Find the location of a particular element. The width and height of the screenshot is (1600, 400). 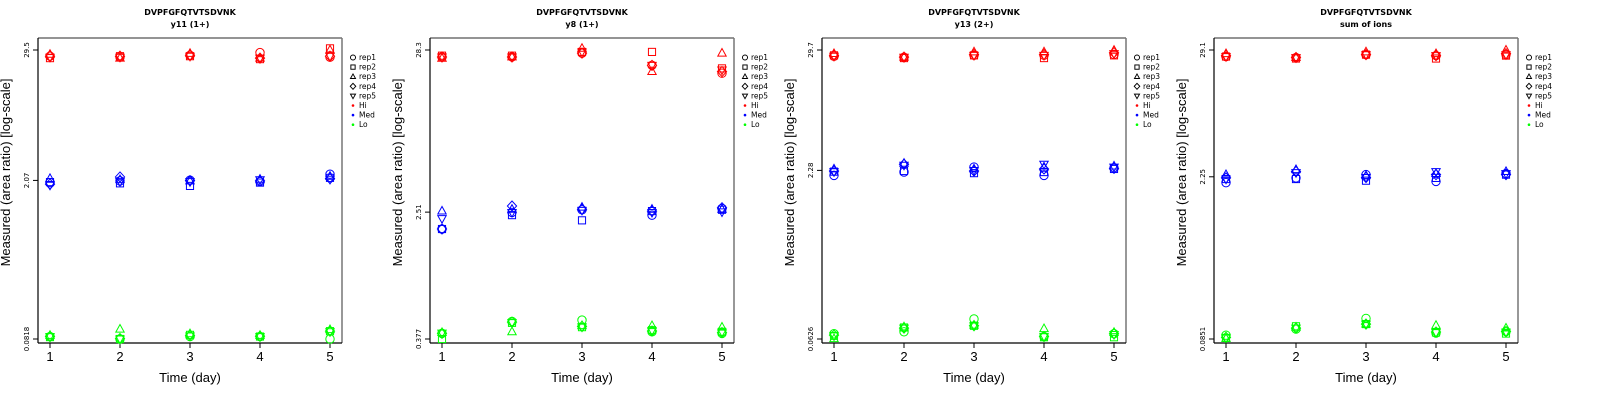

point-hi-rep5-day2 is located at coordinates (512, 58).